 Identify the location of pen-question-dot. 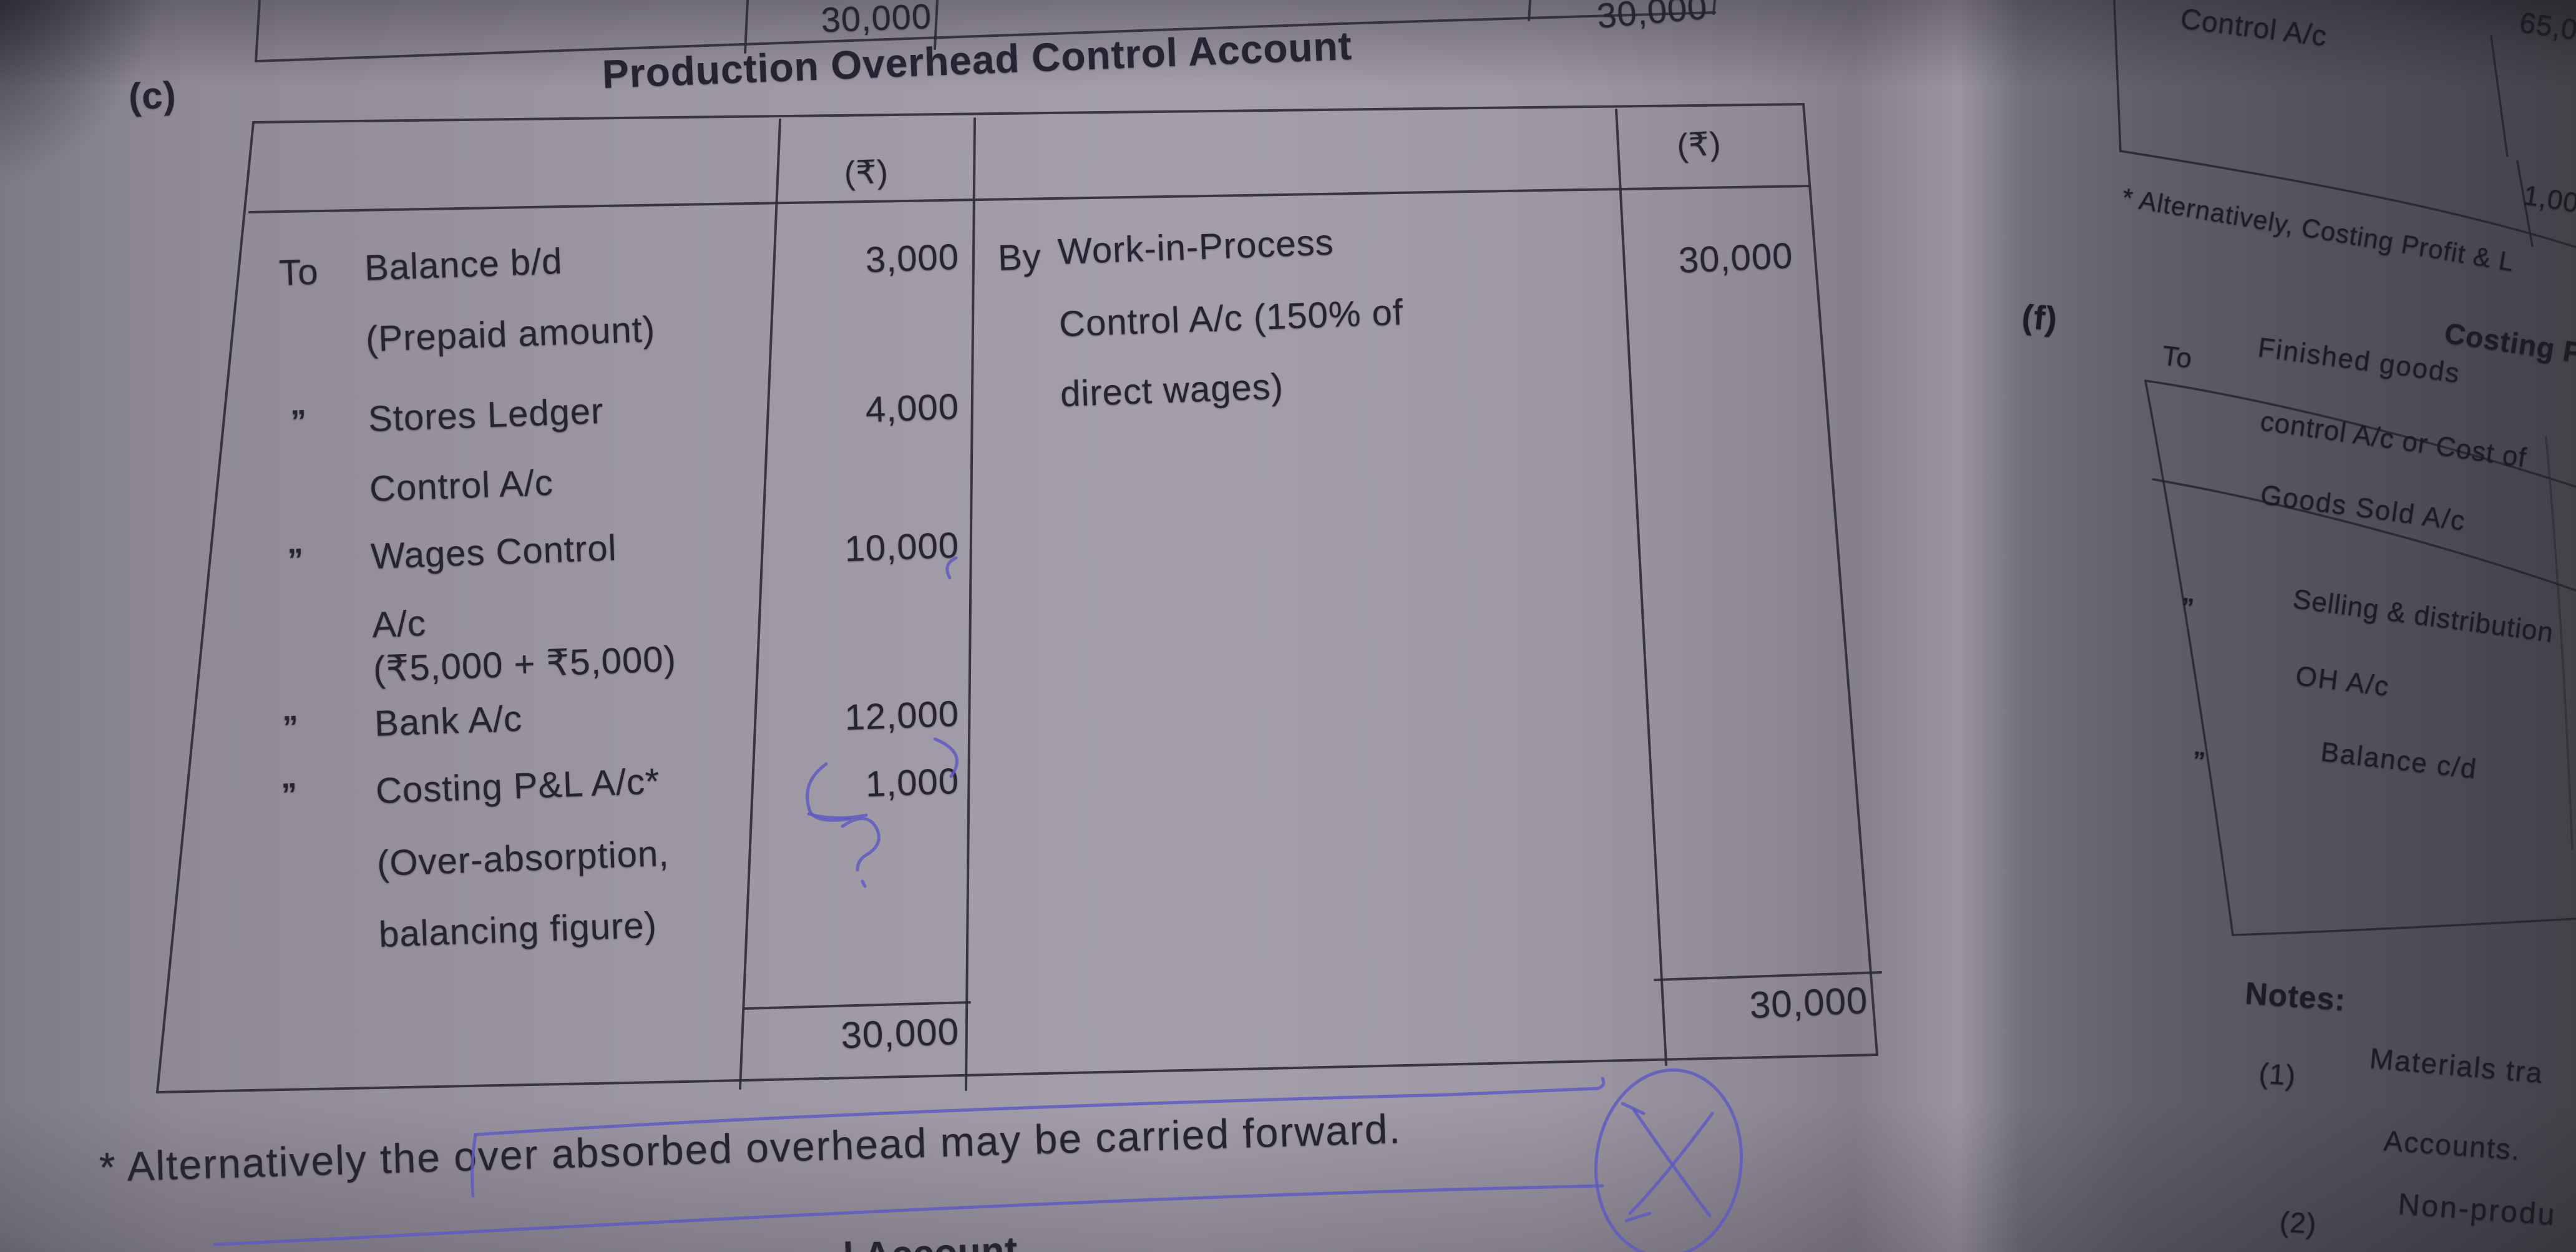
(864, 883).